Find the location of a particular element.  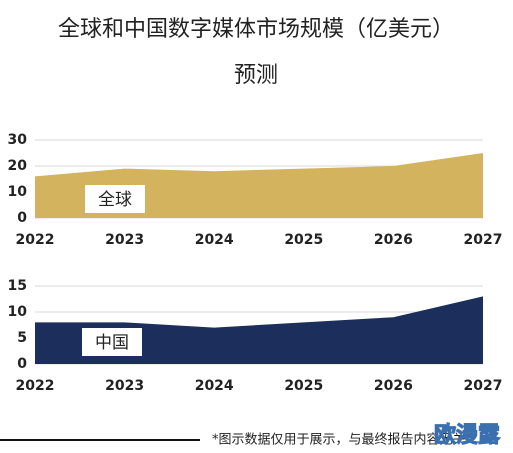

title-line: 全球和中国数字媒体市场规模（亿美元） is located at coordinates (256, 29).